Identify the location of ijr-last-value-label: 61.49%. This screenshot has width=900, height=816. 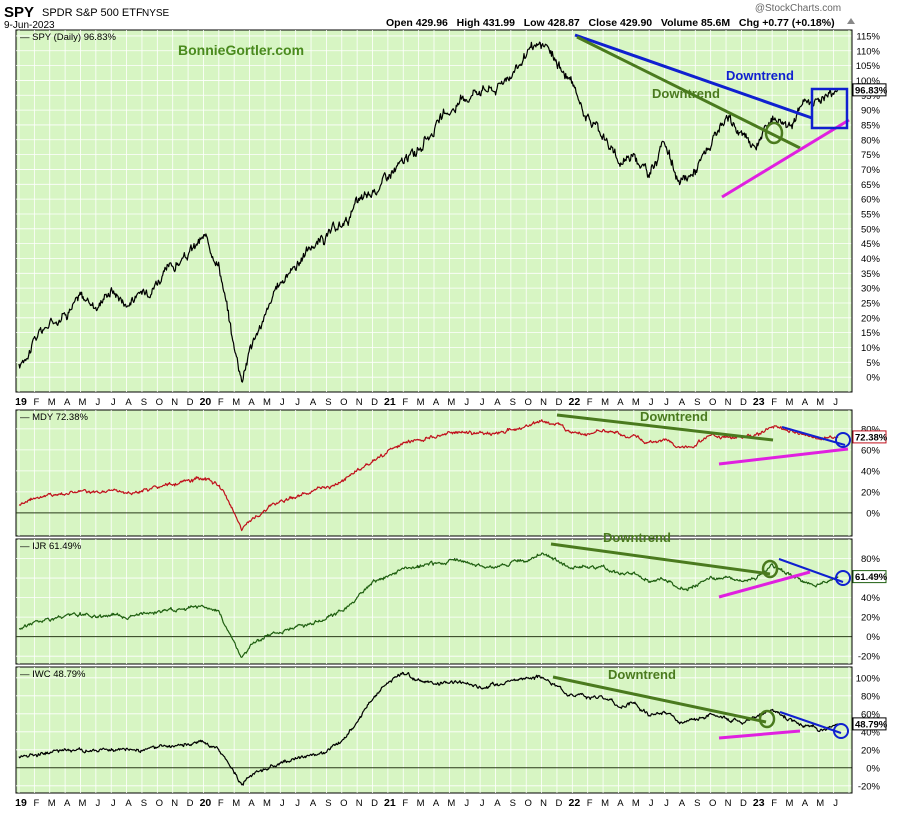
(871, 577).